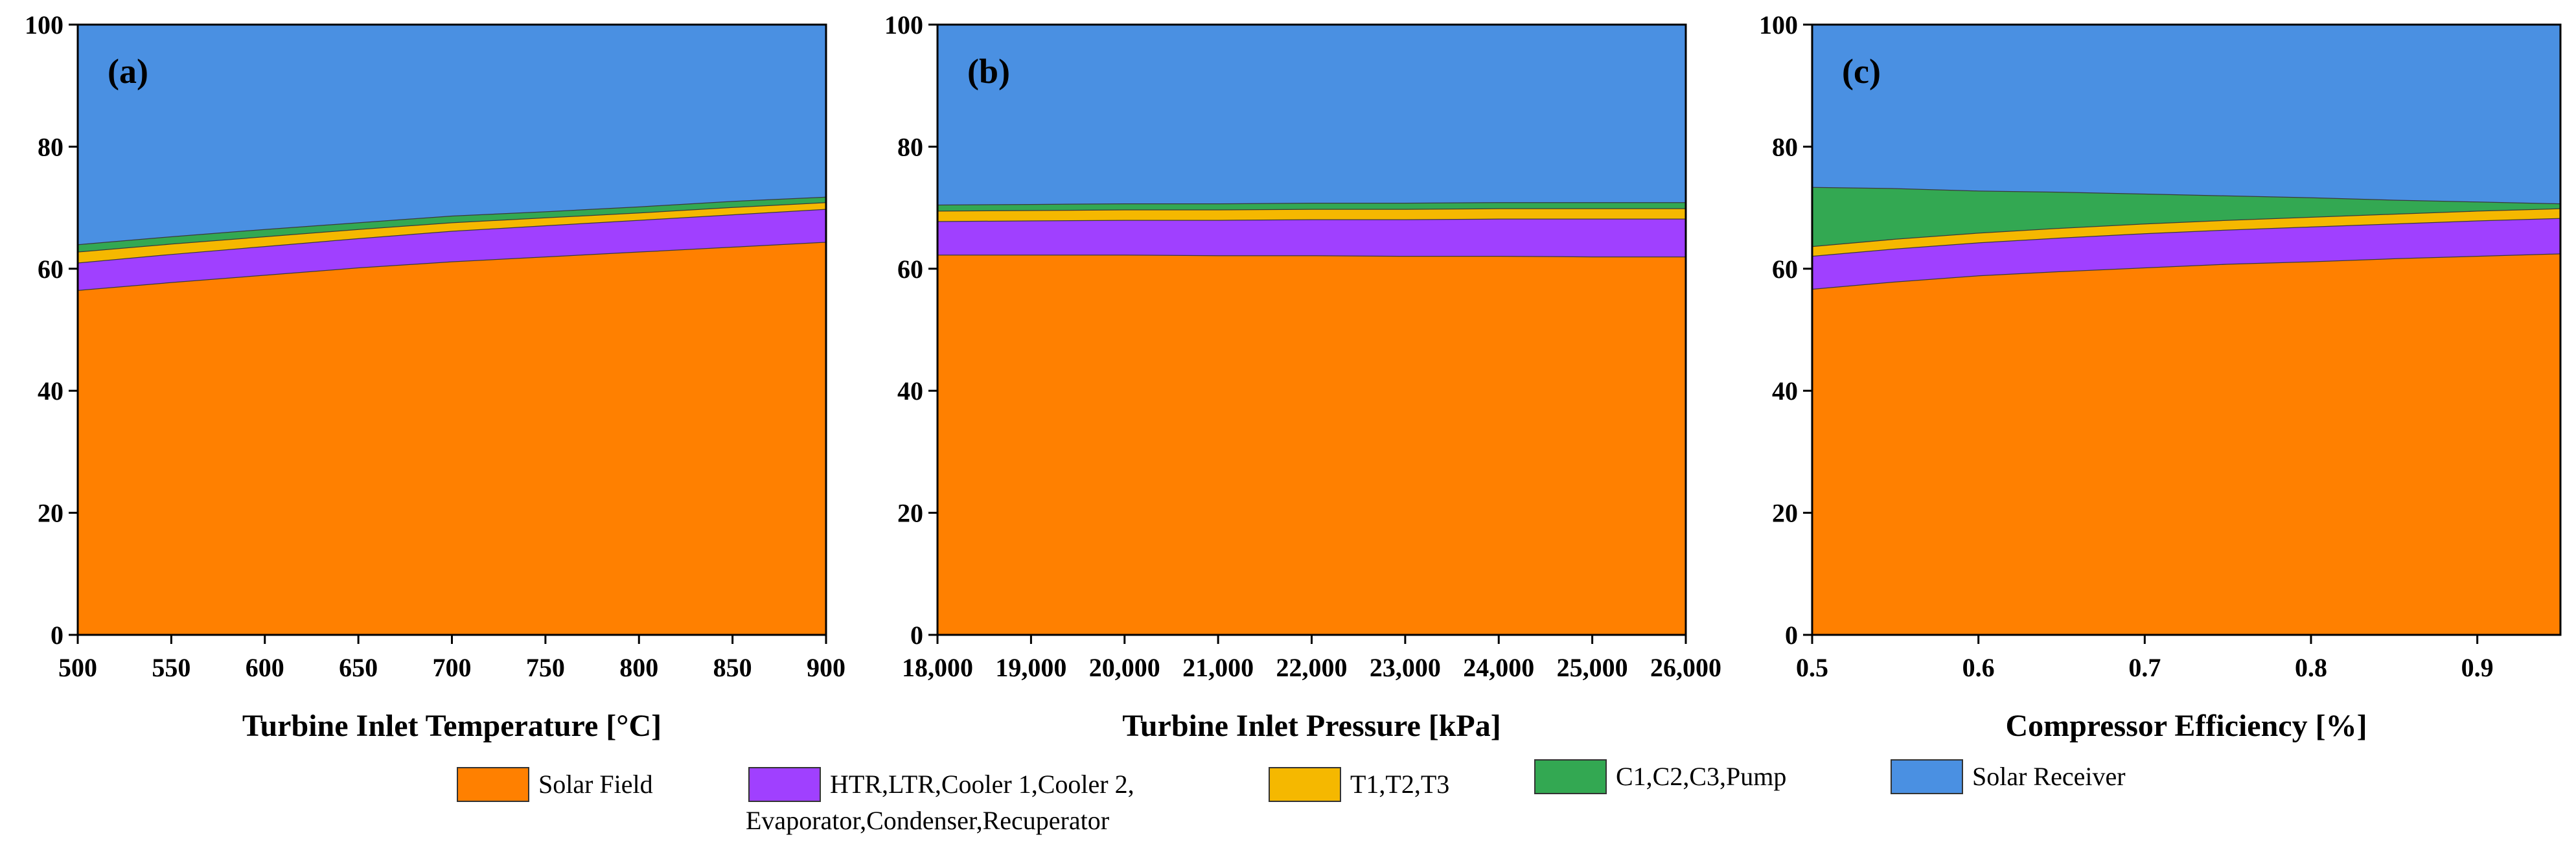 The height and width of the screenshot is (859, 2576). Describe the element at coordinates (982, 785) in the screenshot. I see `legend-label-heat-exchangers-line1: HTR,LTR,Cooler 1,Cooler 2,` at that location.